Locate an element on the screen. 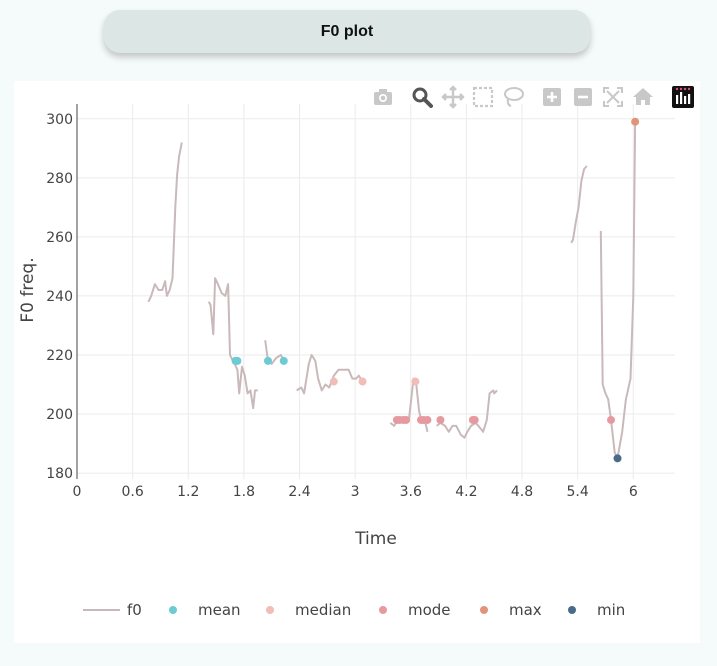 This screenshot has height=666, width=717. legend-swatch-min is located at coordinates (572, 610).